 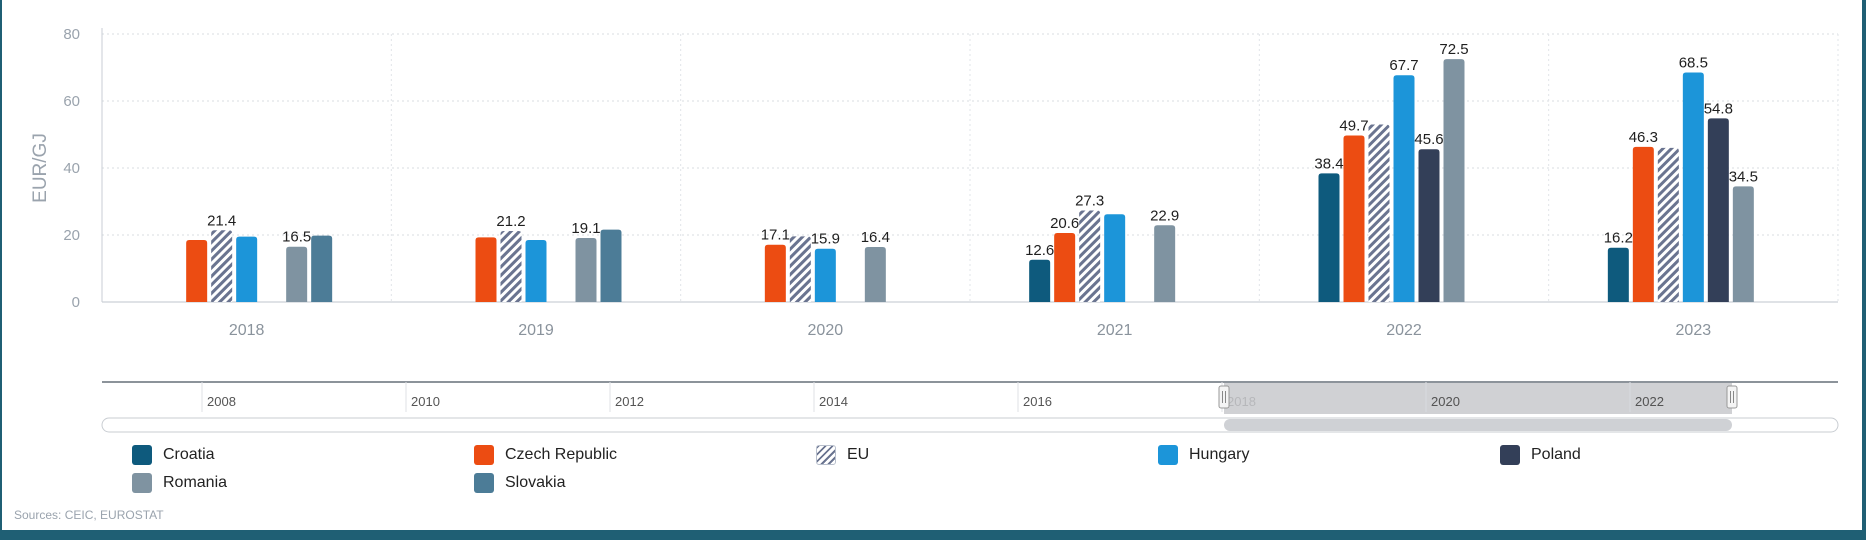 What do you see at coordinates (1718, 210) in the screenshot?
I see `bar-poland-2023` at bounding box center [1718, 210].